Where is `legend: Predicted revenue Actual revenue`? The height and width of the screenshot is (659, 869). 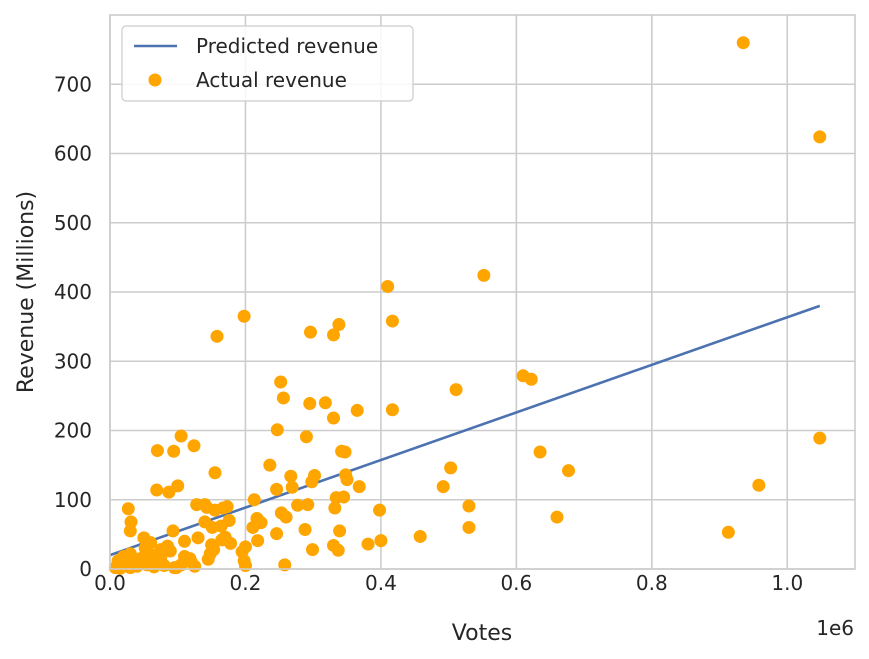 legend: Predicted revenue Actual revenue is located at coordinates (267, 63).